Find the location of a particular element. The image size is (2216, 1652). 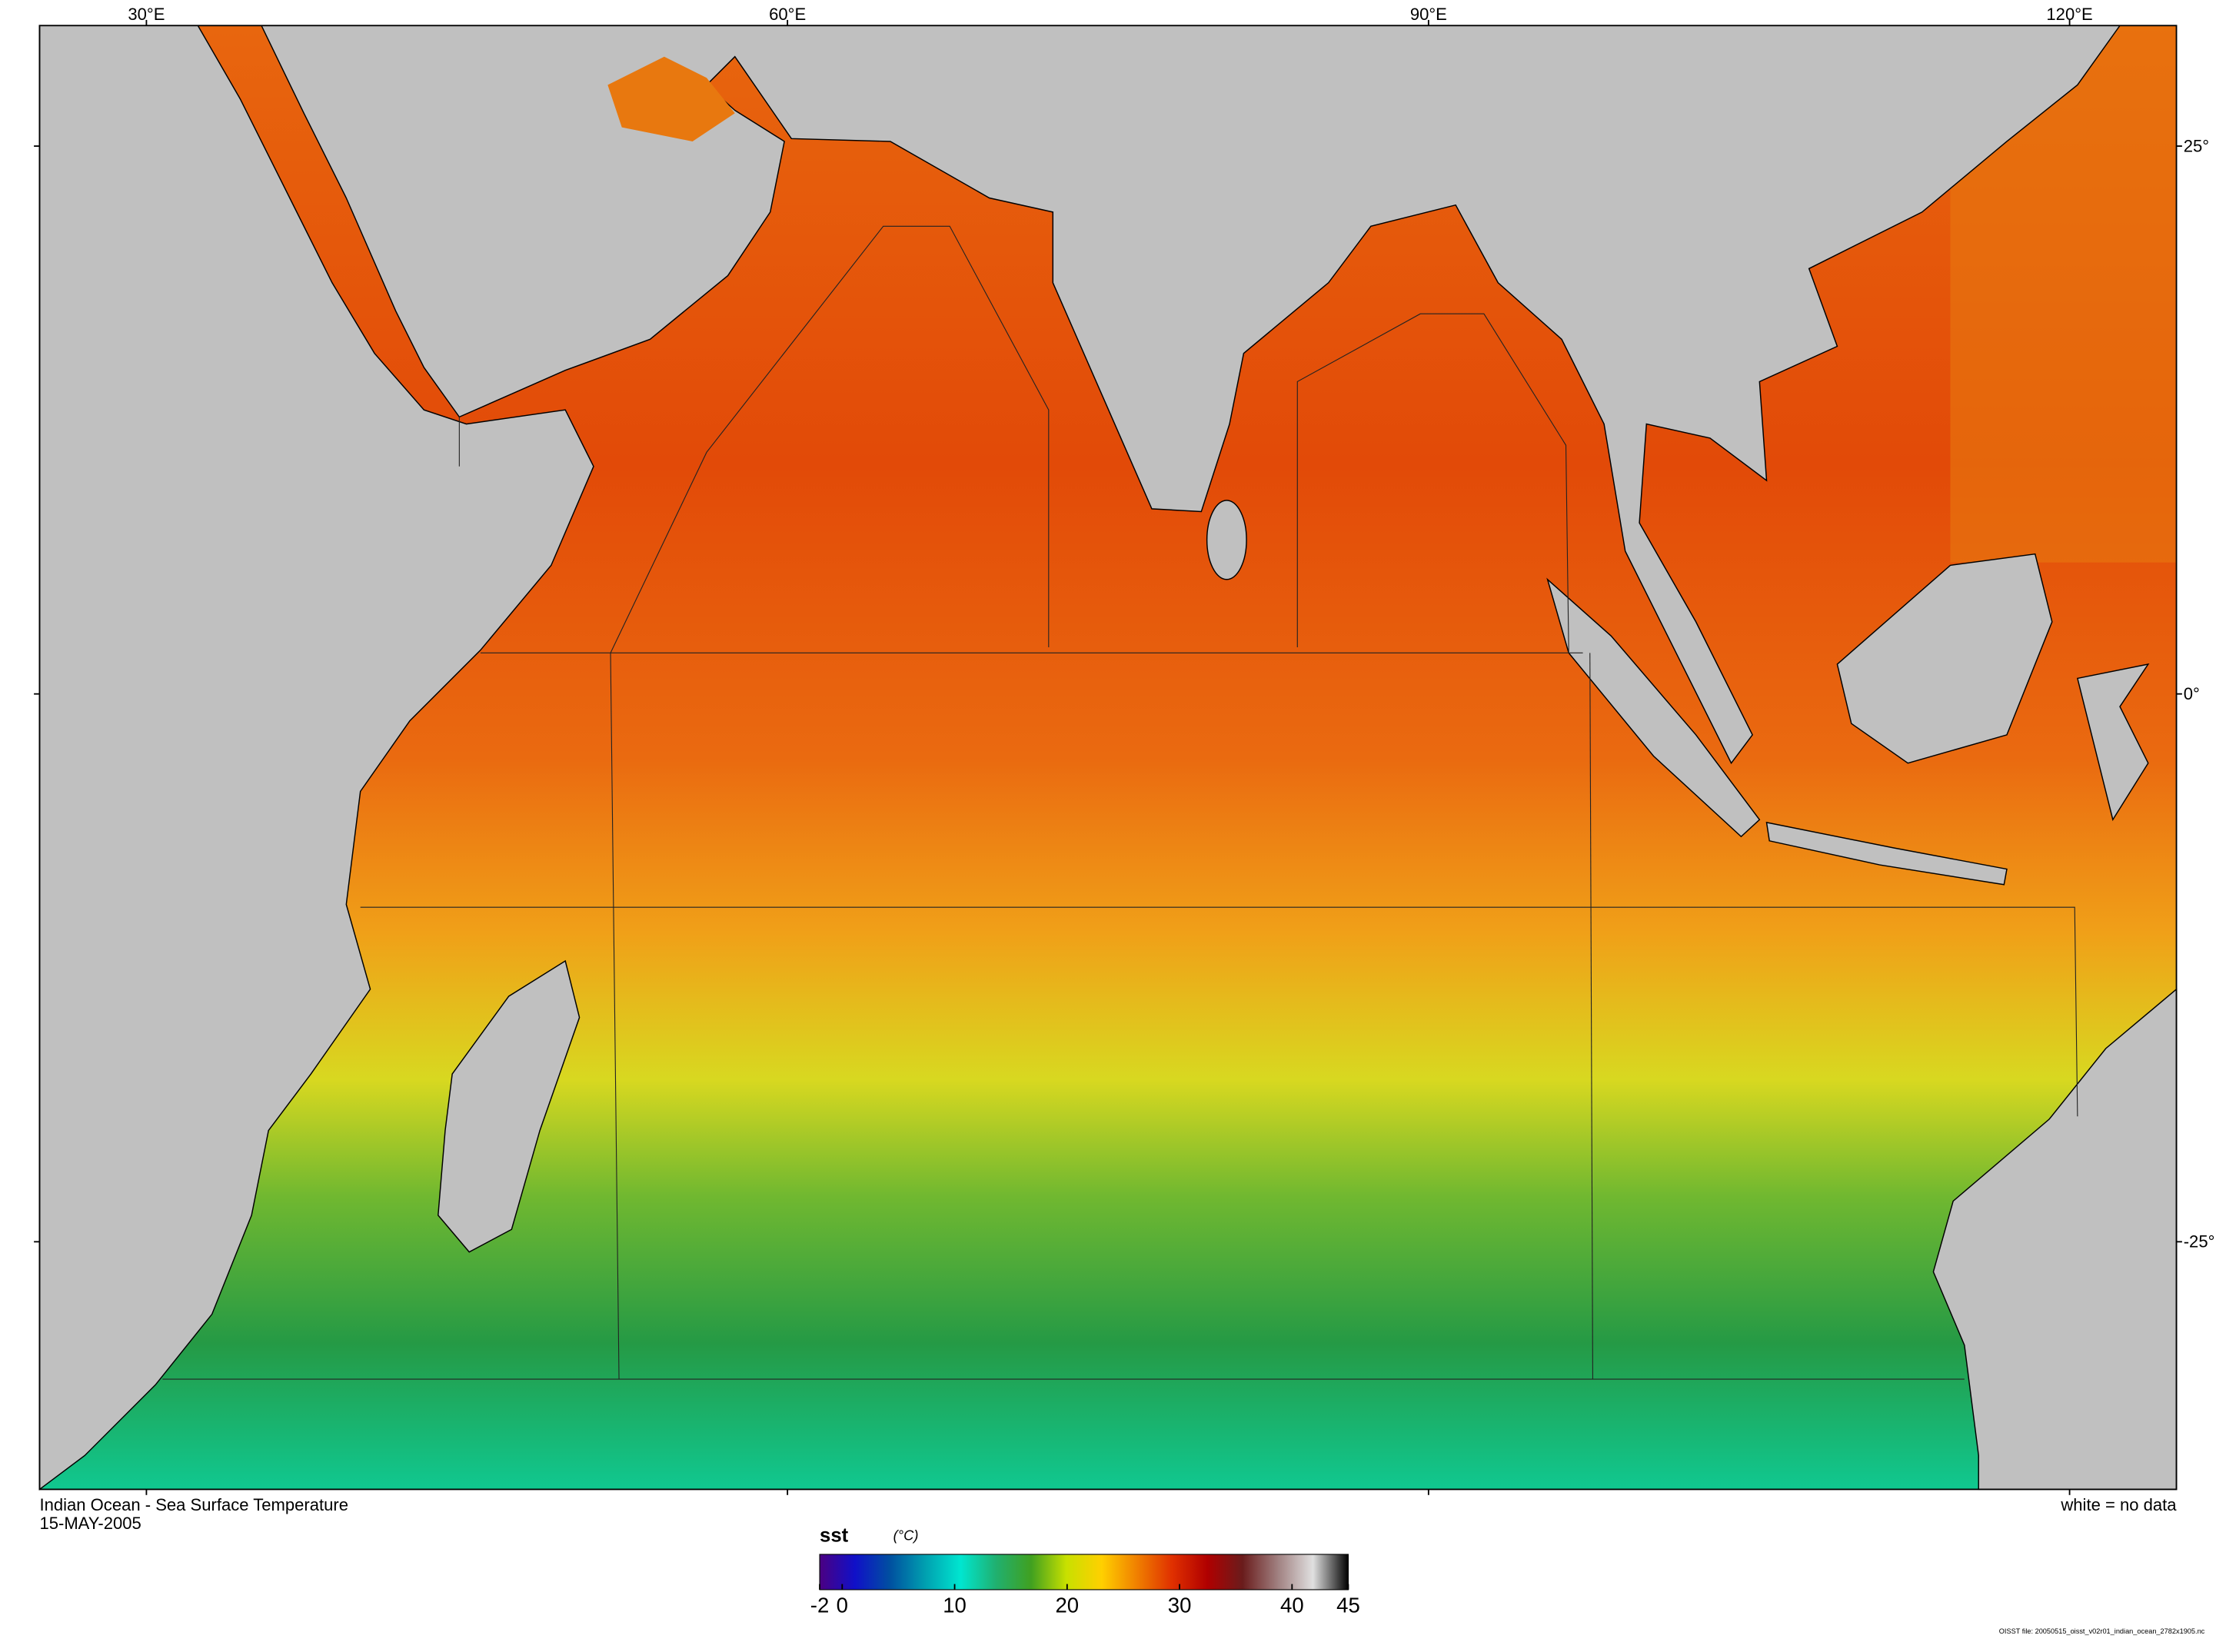

land-java is located at coordinates (1886, 853).